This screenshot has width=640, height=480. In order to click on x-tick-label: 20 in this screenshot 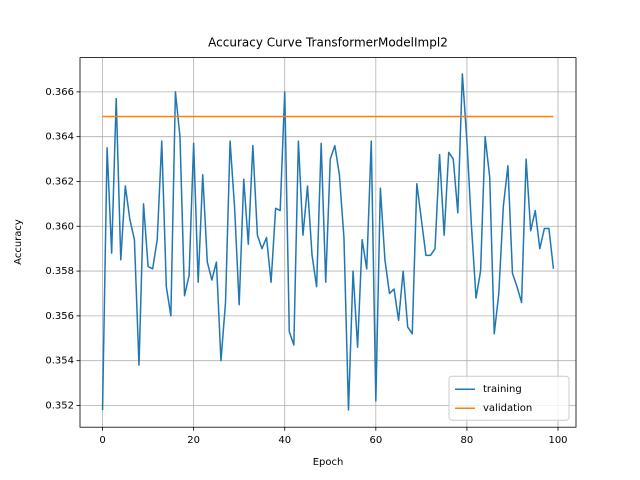, I will do `click(193, 440)`.